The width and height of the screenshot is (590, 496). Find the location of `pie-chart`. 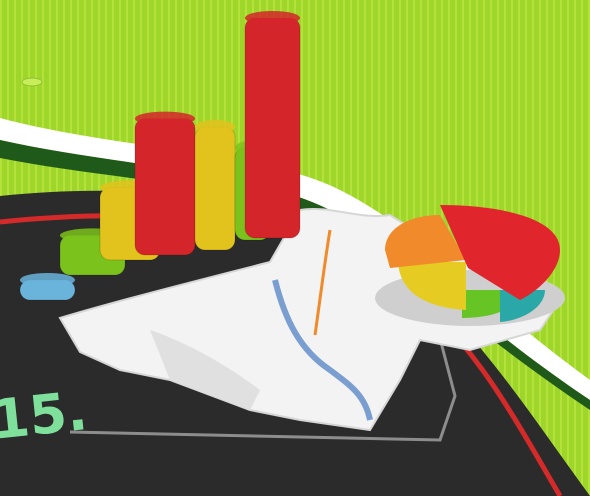

pie-chart is located at coordinates (470, 265).